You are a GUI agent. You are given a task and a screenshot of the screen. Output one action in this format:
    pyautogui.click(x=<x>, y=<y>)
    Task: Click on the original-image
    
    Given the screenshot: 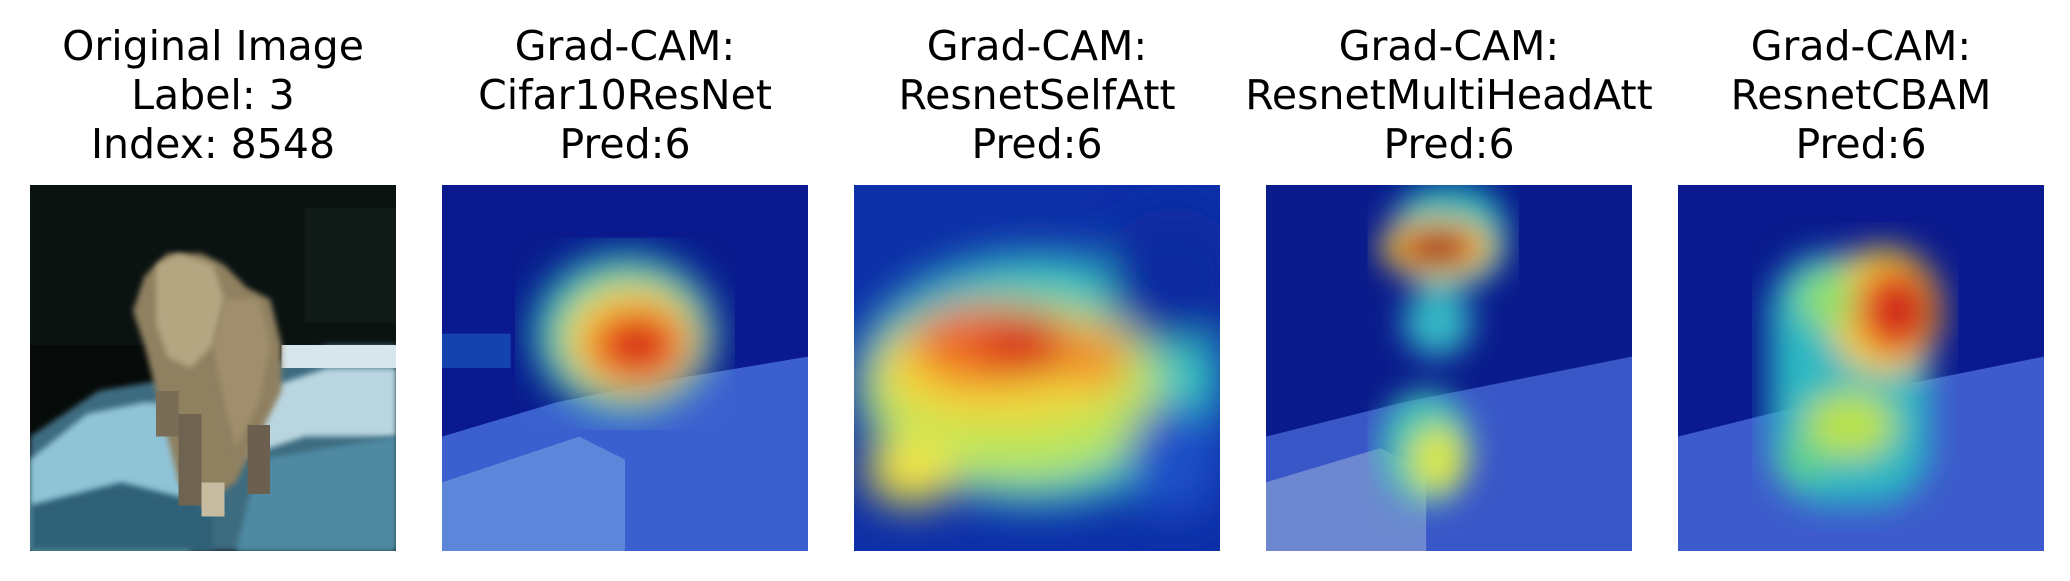 What is the action you would take?
    pyautogui.click(x=213, y=368)
    